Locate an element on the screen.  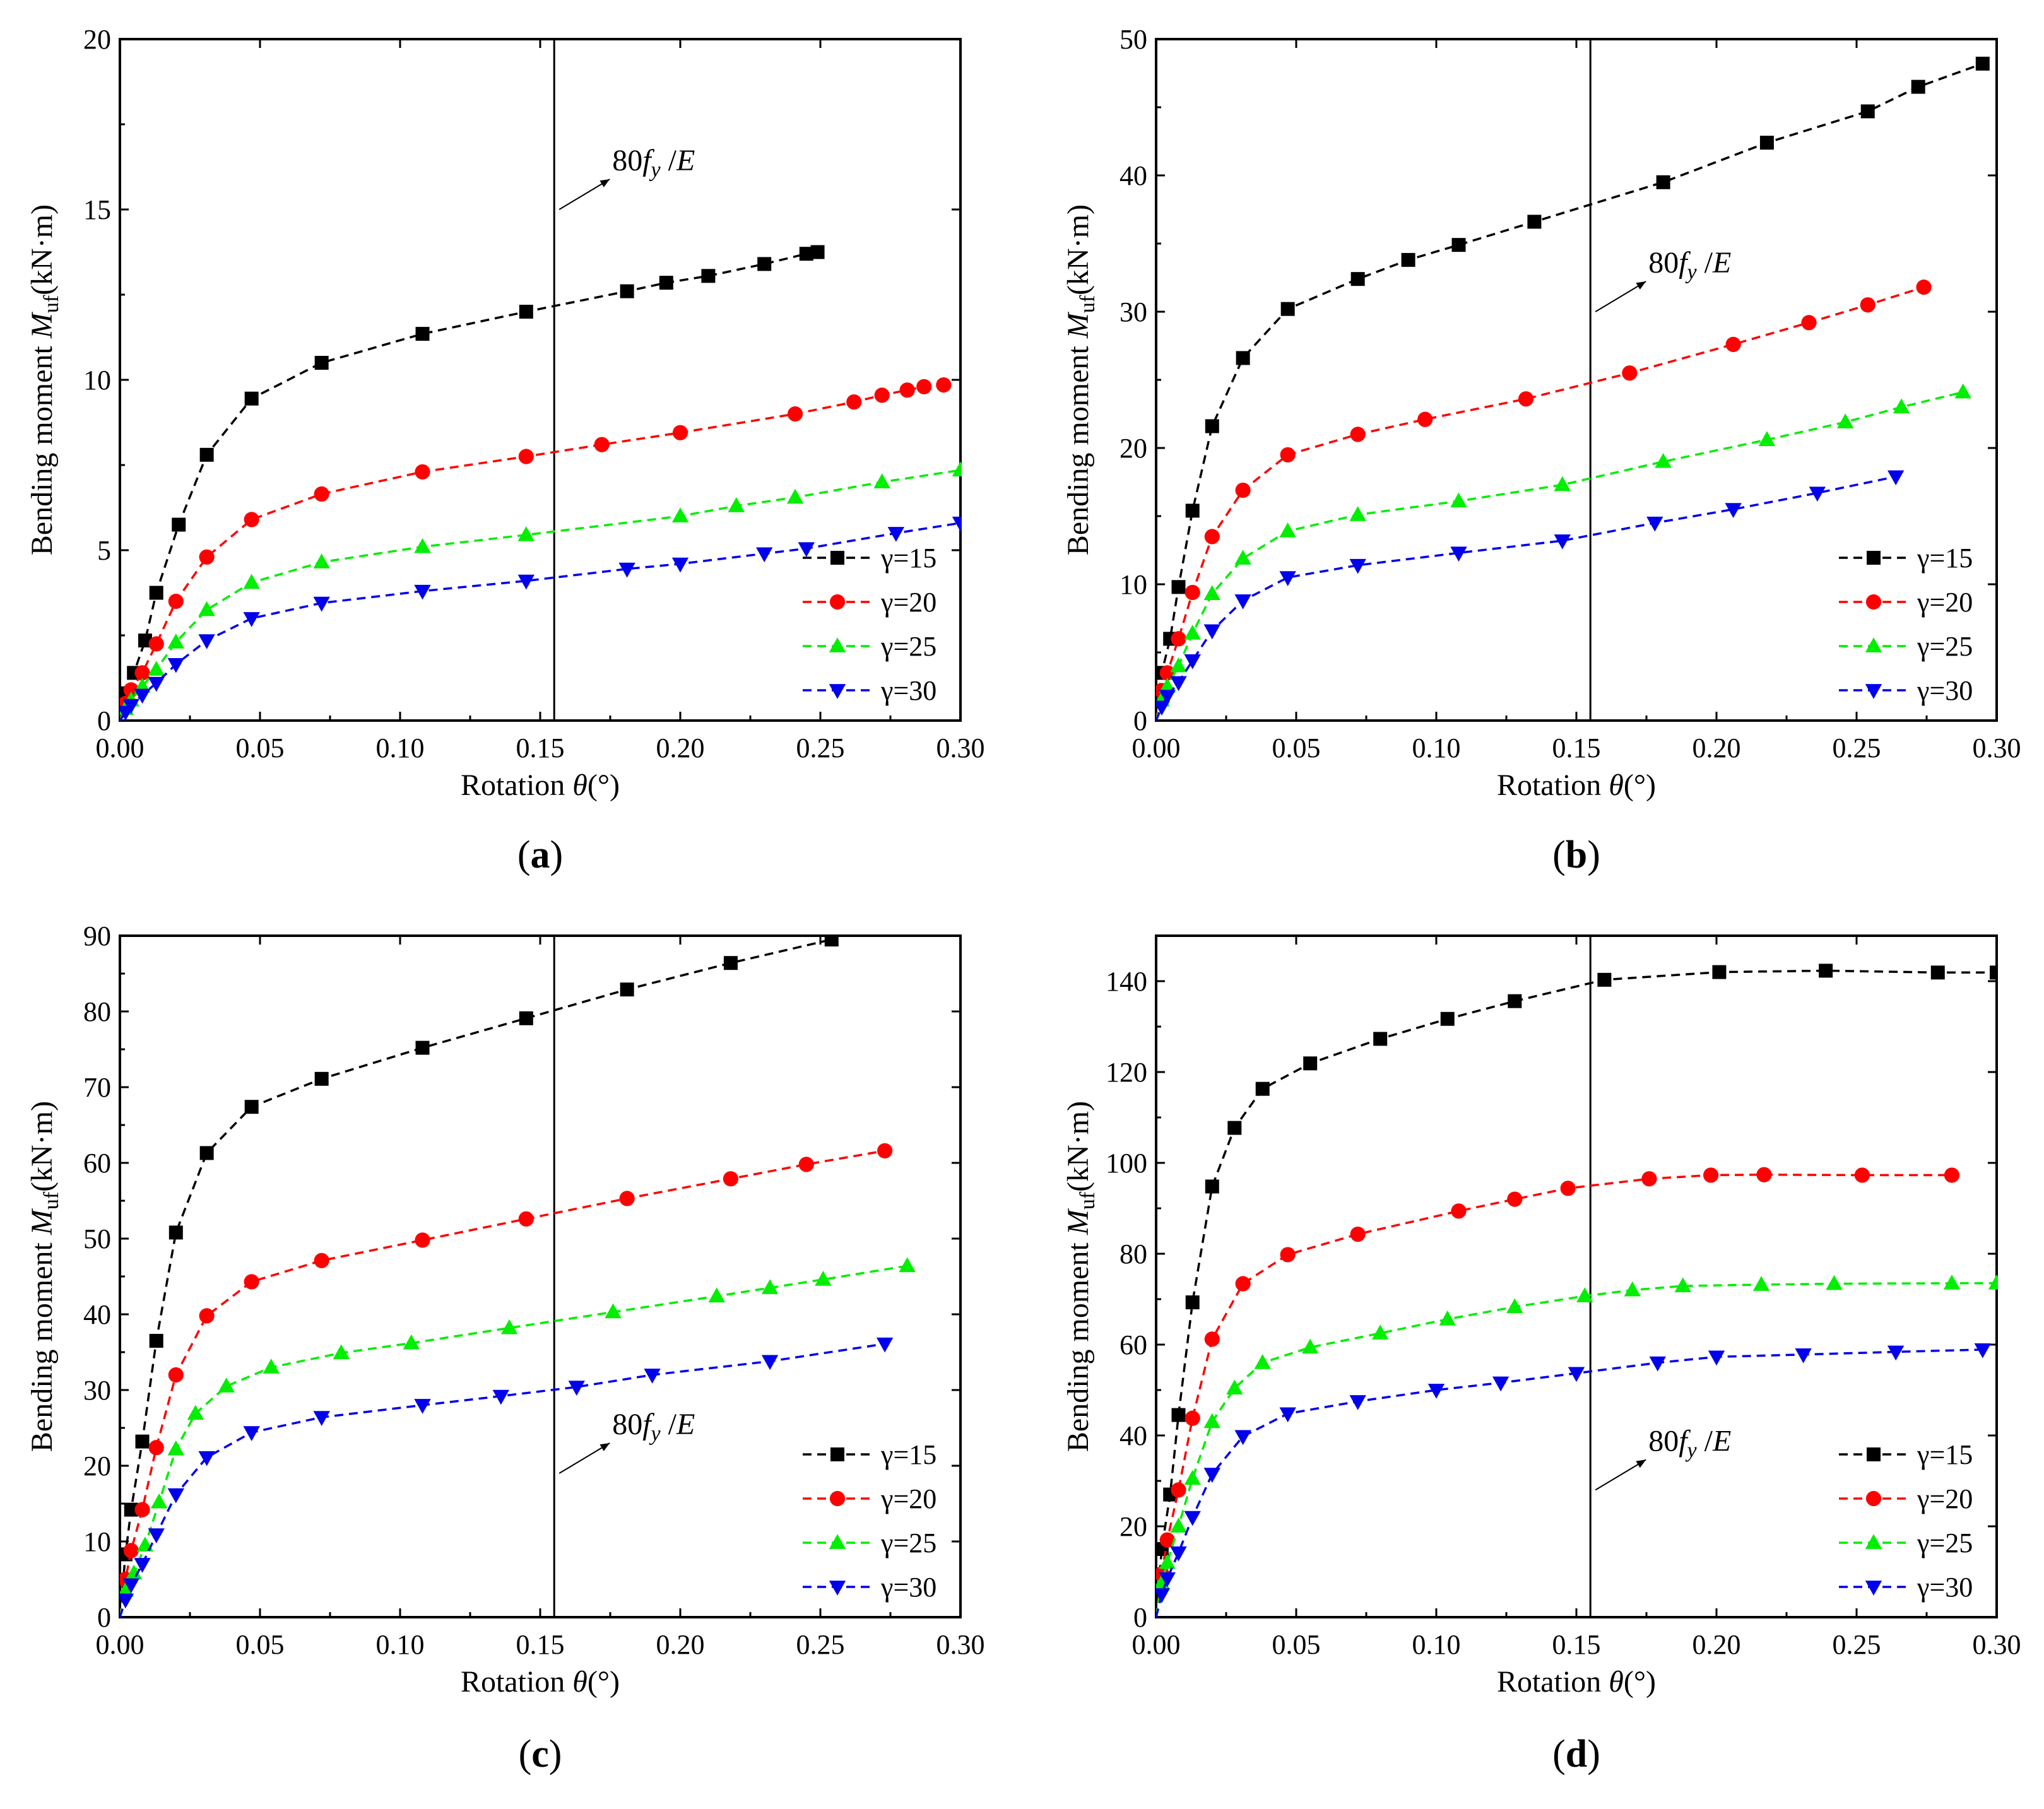
annotation-arrow is located at coordinates (584, 1458).